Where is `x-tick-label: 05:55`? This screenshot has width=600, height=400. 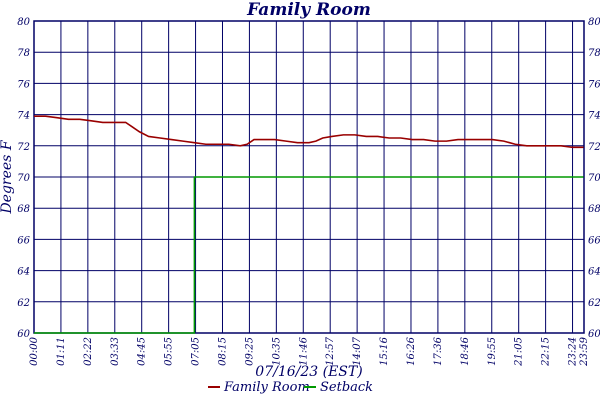
x-tick-label: 05:55 is located at coordinates (169, 351).